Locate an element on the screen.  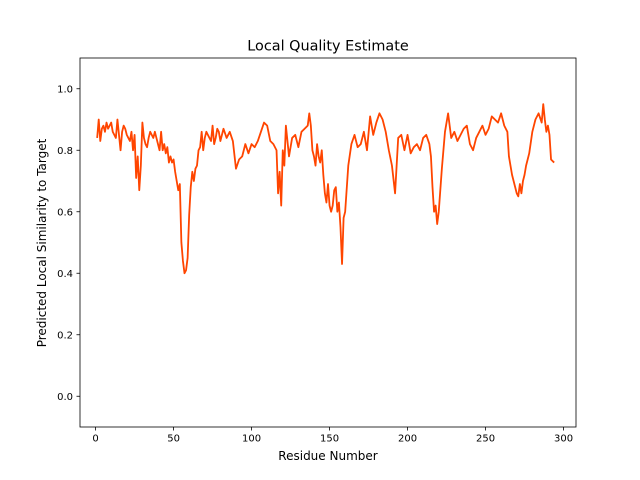
y-tick-label: 0.0 is located at coordinates (65, 397).